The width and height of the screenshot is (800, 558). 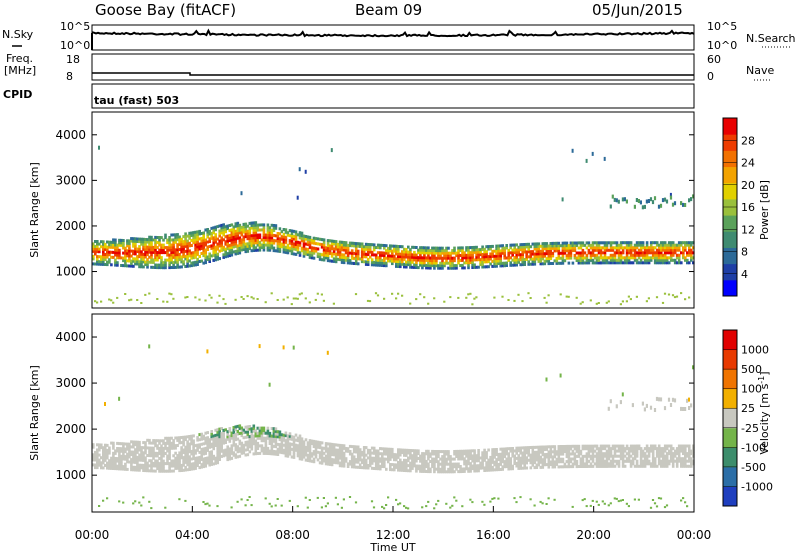 I want to click on freq-unit-label: [MHz], so click(x=20, y=70).